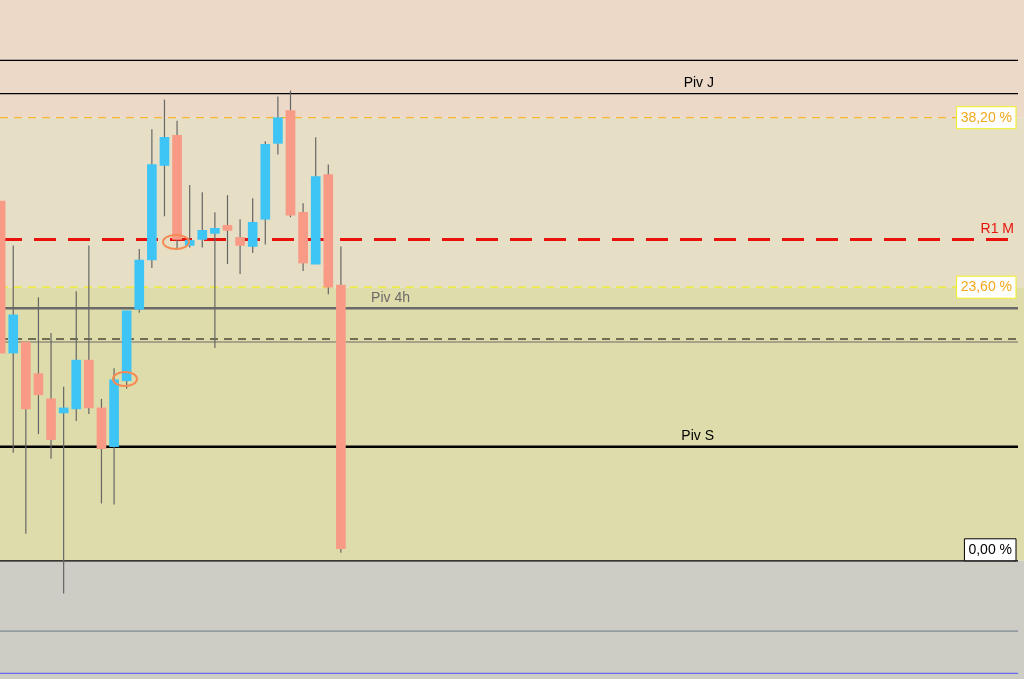 The width and height of the screenshot is (1024, 679). Describe the element at coordinates (697, 435) in the screenshot. I see `ref-line-label: Piv S` at that location.